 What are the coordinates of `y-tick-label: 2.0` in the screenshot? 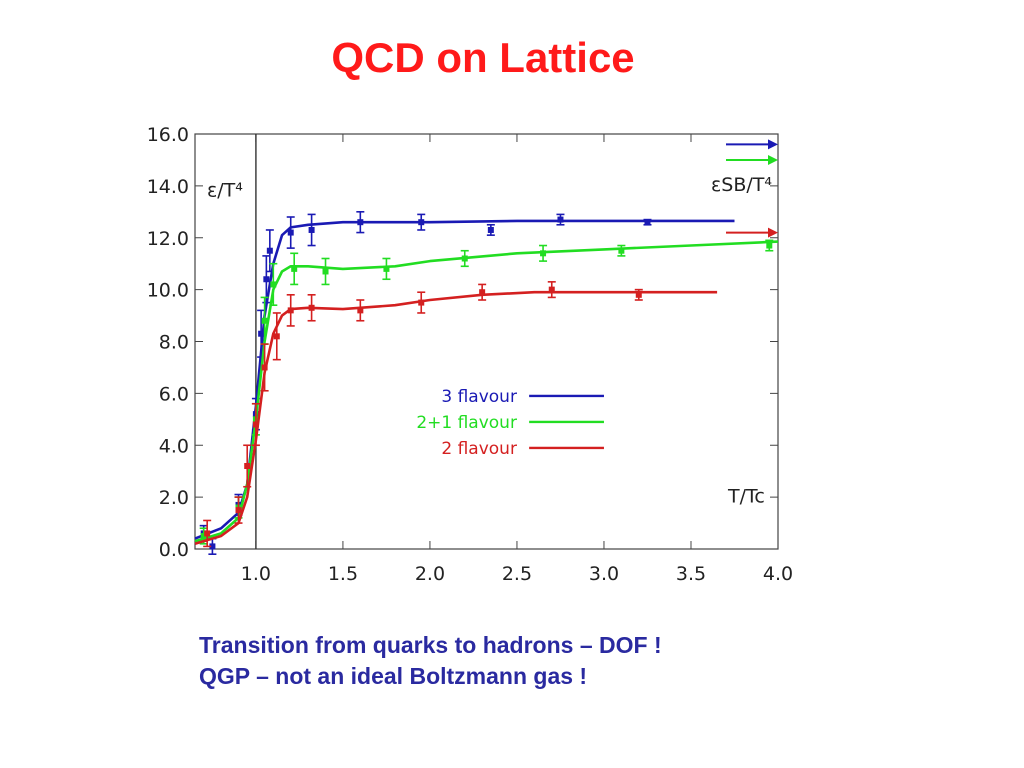 It's located at (174, 498).